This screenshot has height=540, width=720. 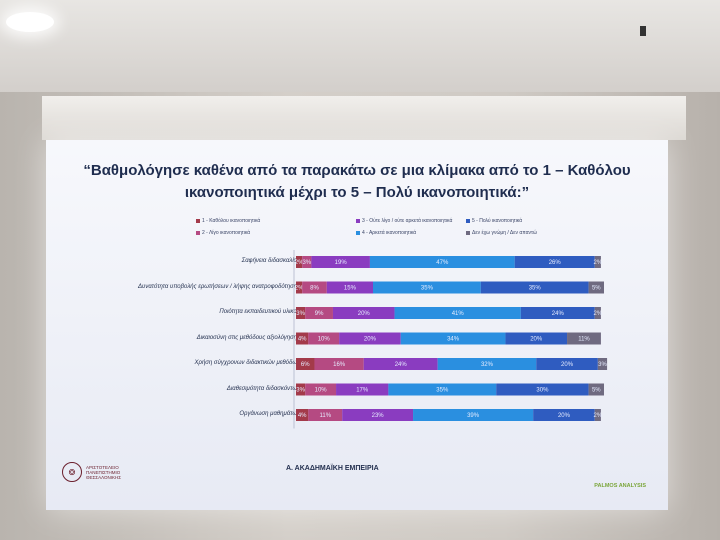 What do you see at coordinates (269, 414) in the screenshot?
I see `category-label: Οργάνωση μαθημάτων` at bounding box center [269, 414].